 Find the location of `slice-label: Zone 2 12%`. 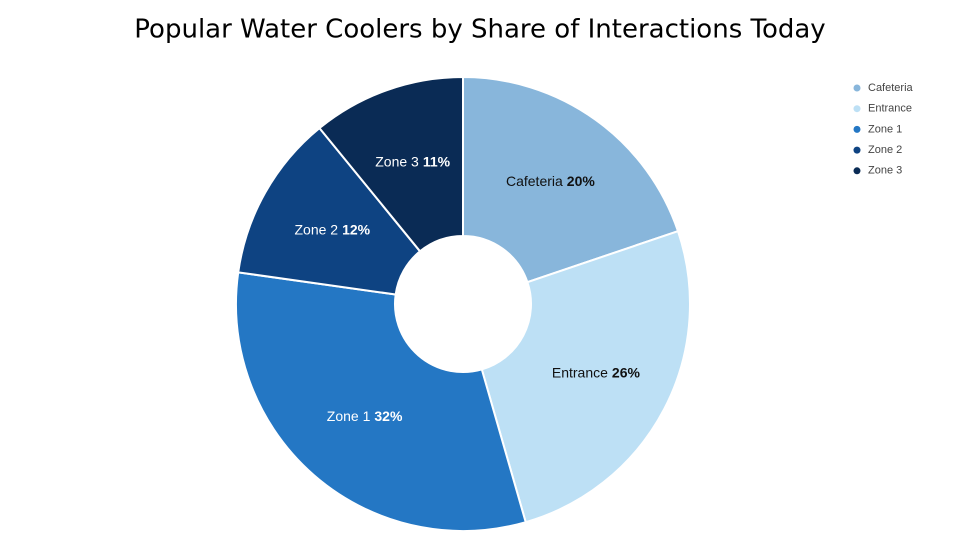

slice-label: Zone 2 12% is located at coordinates (333, 229).